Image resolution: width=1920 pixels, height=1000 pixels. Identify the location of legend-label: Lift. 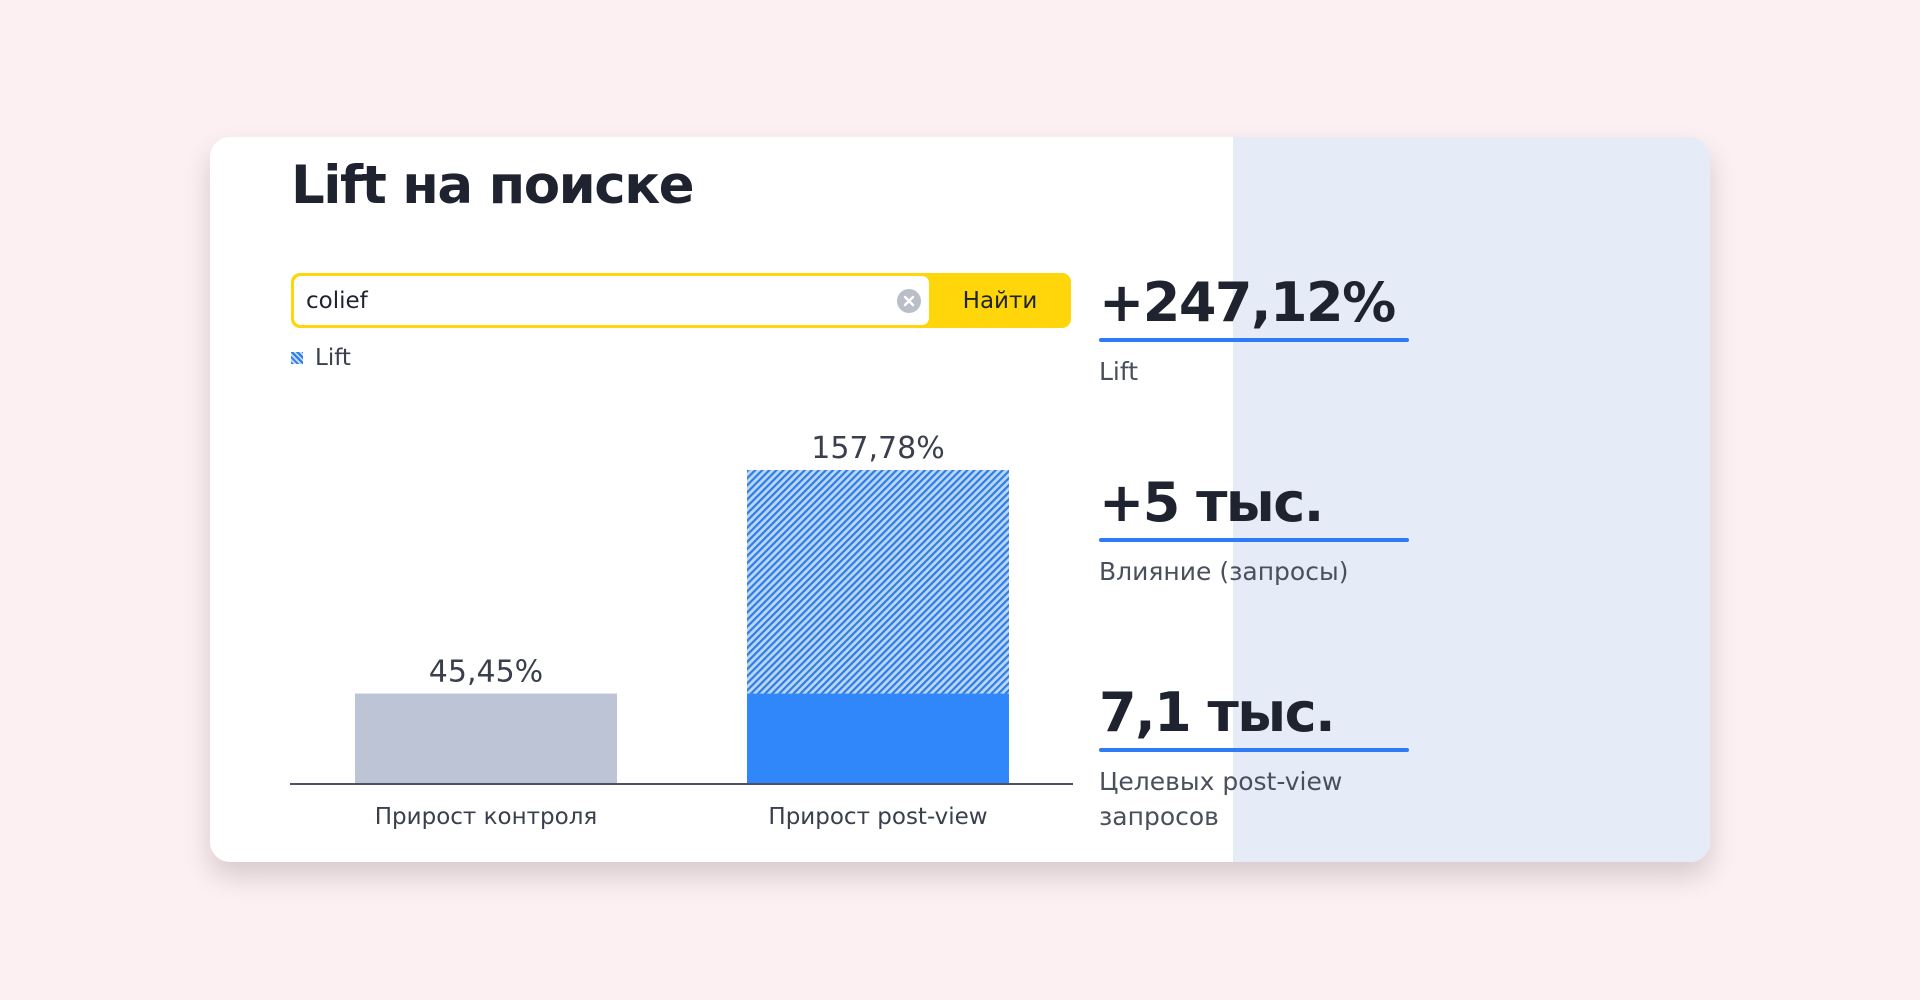
(333, 358).